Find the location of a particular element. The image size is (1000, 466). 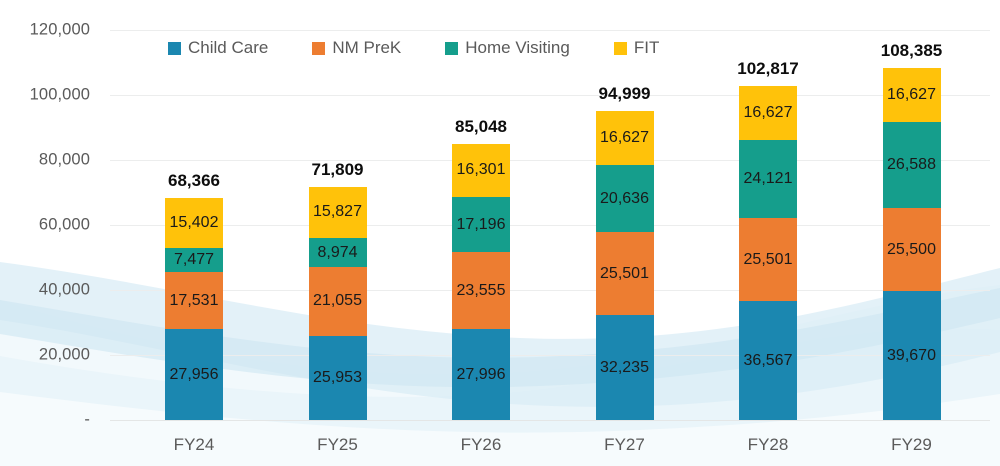

bar-stack: 39,670 25,500 26,588 16,627 is located at coordinates (911, 243).